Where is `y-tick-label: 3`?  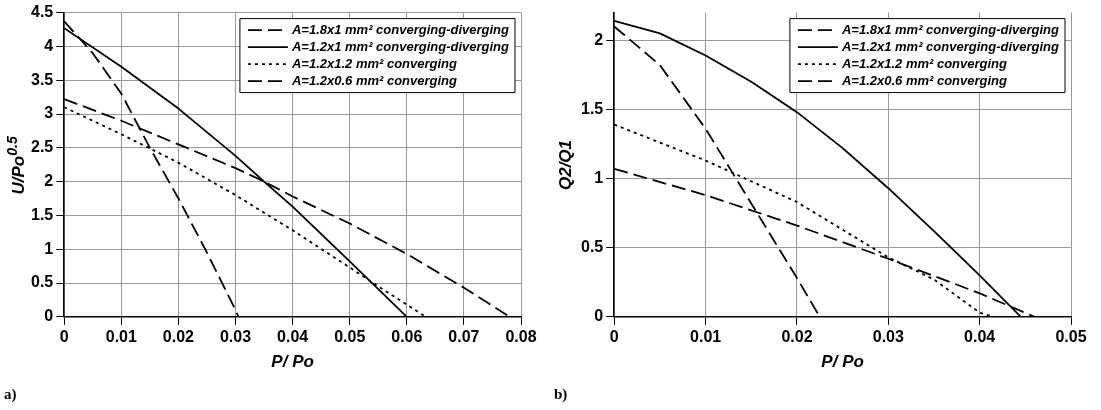 y-tick-label: 3 is located at coordinates (49, 113).